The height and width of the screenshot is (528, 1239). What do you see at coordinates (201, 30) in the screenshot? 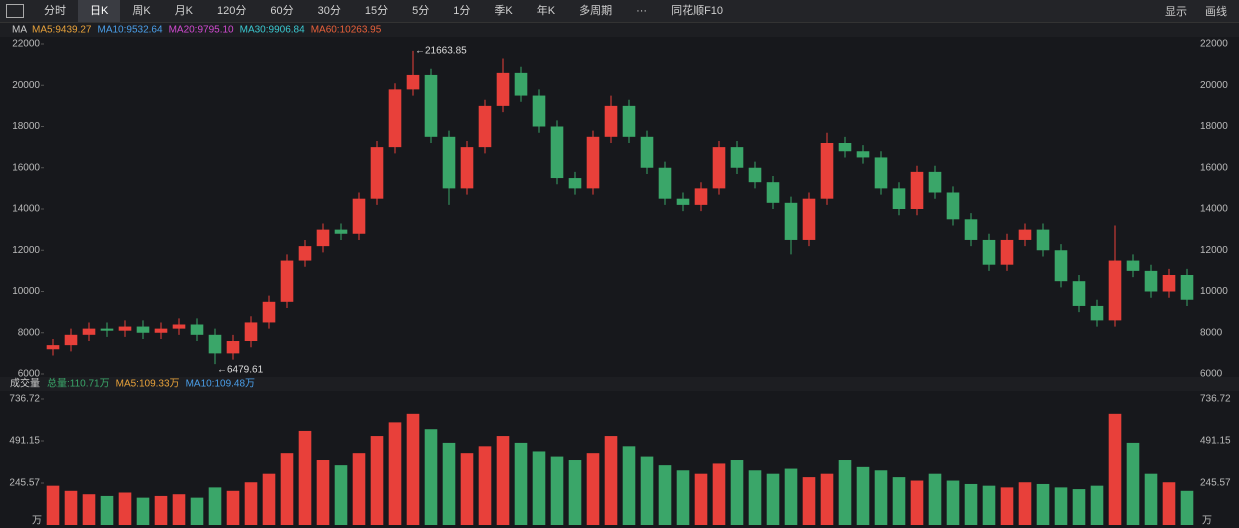
I see `ma-legend: MA20:9795.10` at bounding box center [201, 30].